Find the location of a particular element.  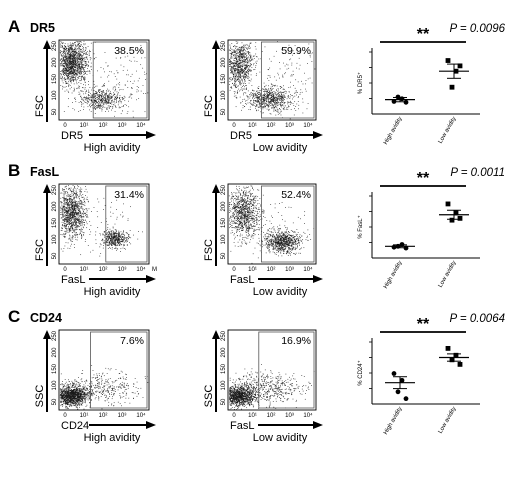

x-axis-label: CD24 is located at coordinates (75, 426).